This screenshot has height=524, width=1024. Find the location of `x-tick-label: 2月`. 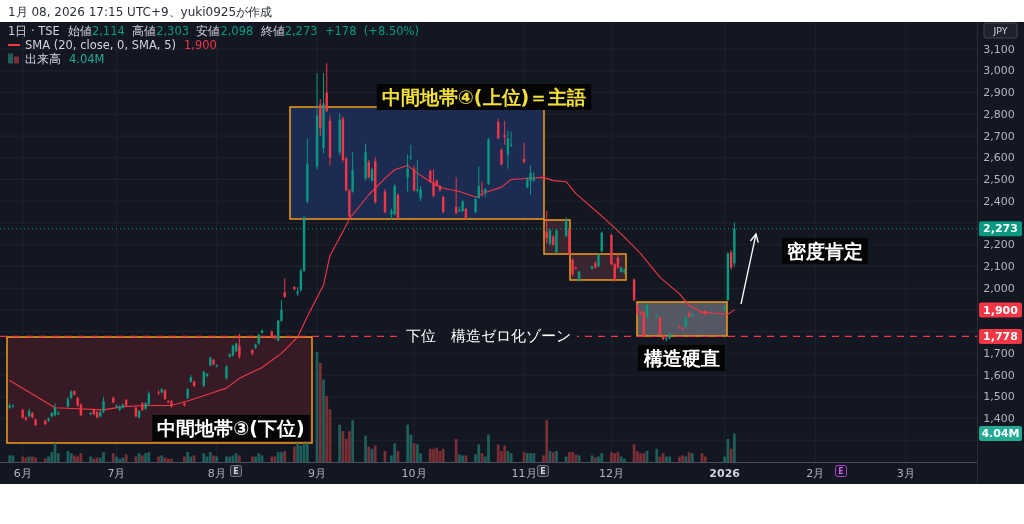

x-tick-label: 2月 is located at coordinates (815, 473).